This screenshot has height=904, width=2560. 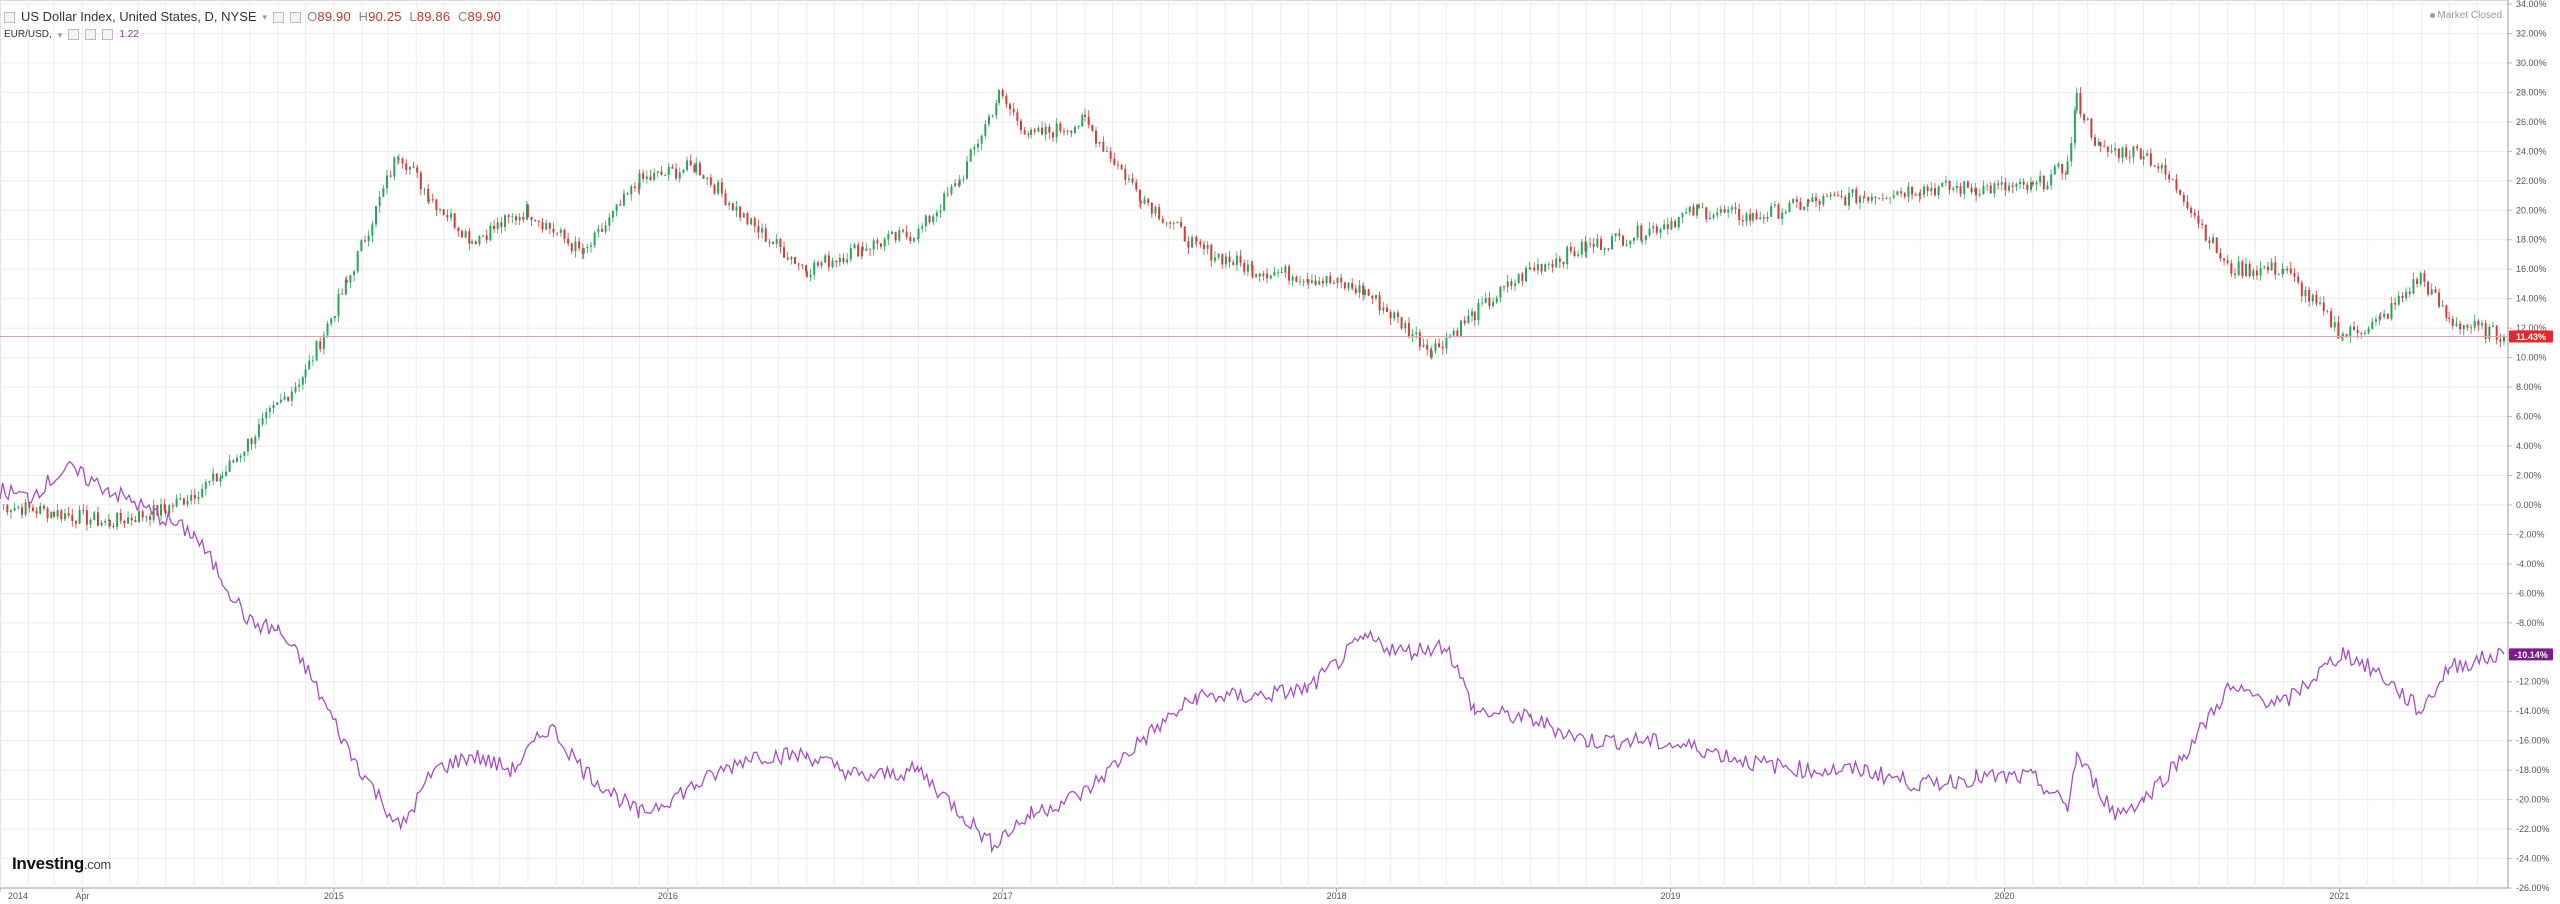 What do you see at coordinates (9, 17) in the screenshot?
I see `collapse-square-icon` at bounding box center [9, 17].